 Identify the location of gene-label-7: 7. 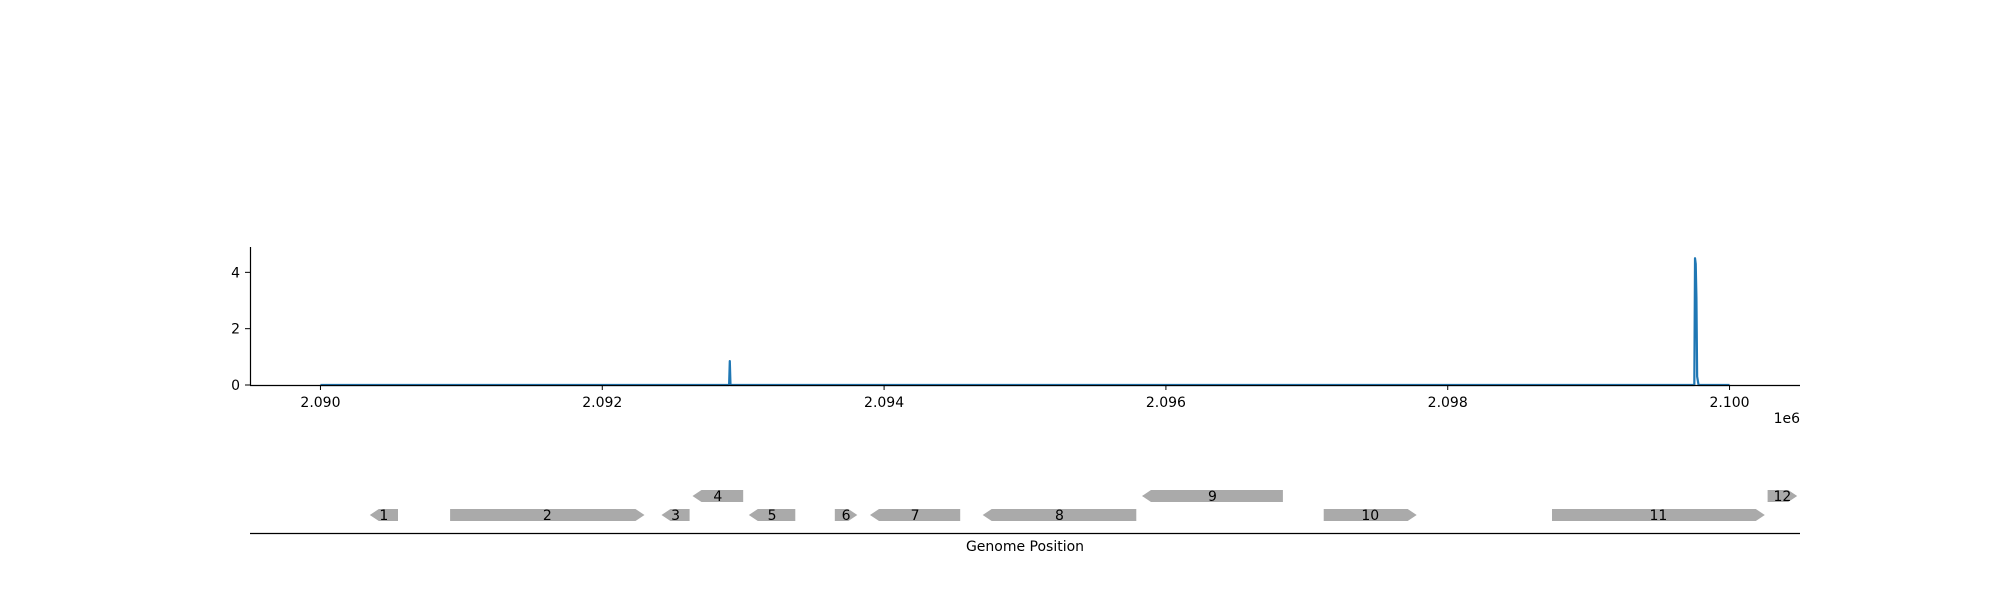
(915, 516).